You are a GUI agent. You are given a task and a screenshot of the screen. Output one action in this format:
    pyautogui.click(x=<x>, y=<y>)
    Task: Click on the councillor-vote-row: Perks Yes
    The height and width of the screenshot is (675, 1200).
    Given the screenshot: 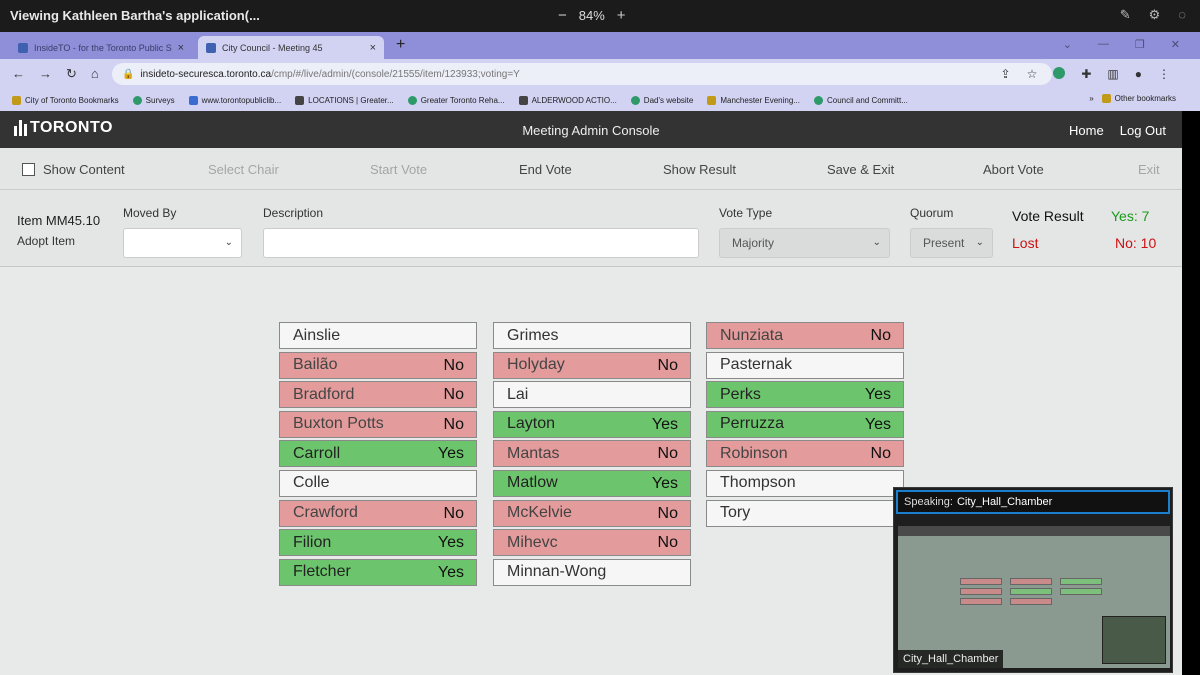 What is the action you would take?
    pyautogui.click(x=805, y=395)
    